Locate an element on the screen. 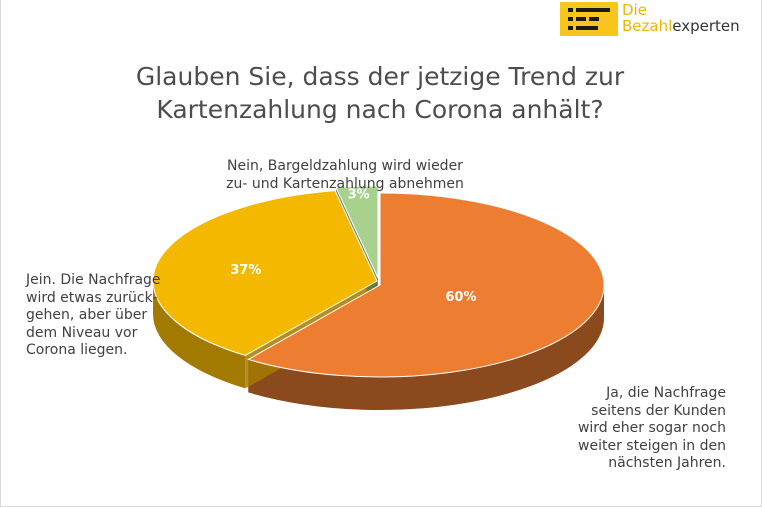 The width and height of the screenshot is (762, 508). slice-label-nein-line: Nein, Bargeldzahlung wird wieder is located at coordinates (345, 166).